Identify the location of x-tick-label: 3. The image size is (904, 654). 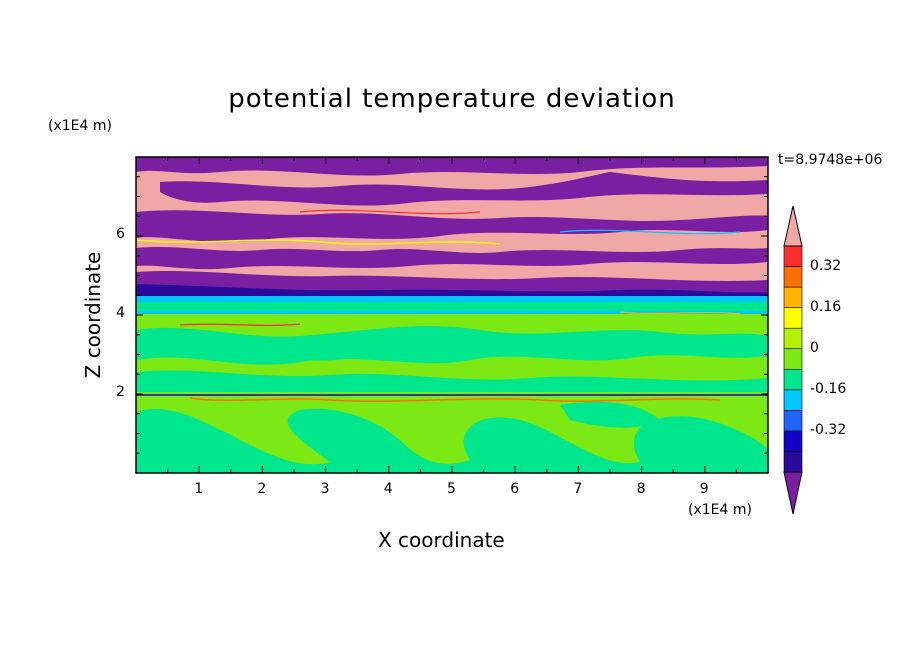
(325, 489).